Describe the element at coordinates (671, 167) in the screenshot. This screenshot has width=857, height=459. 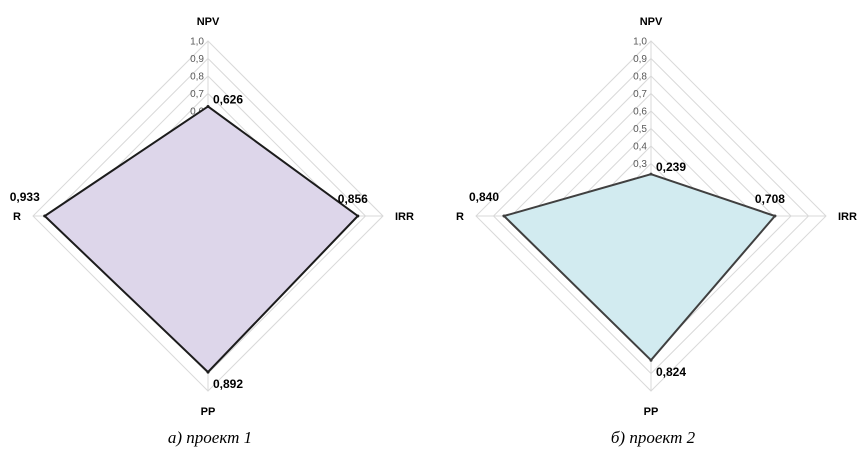
I see `value-label-npv: 0,239` at that location.